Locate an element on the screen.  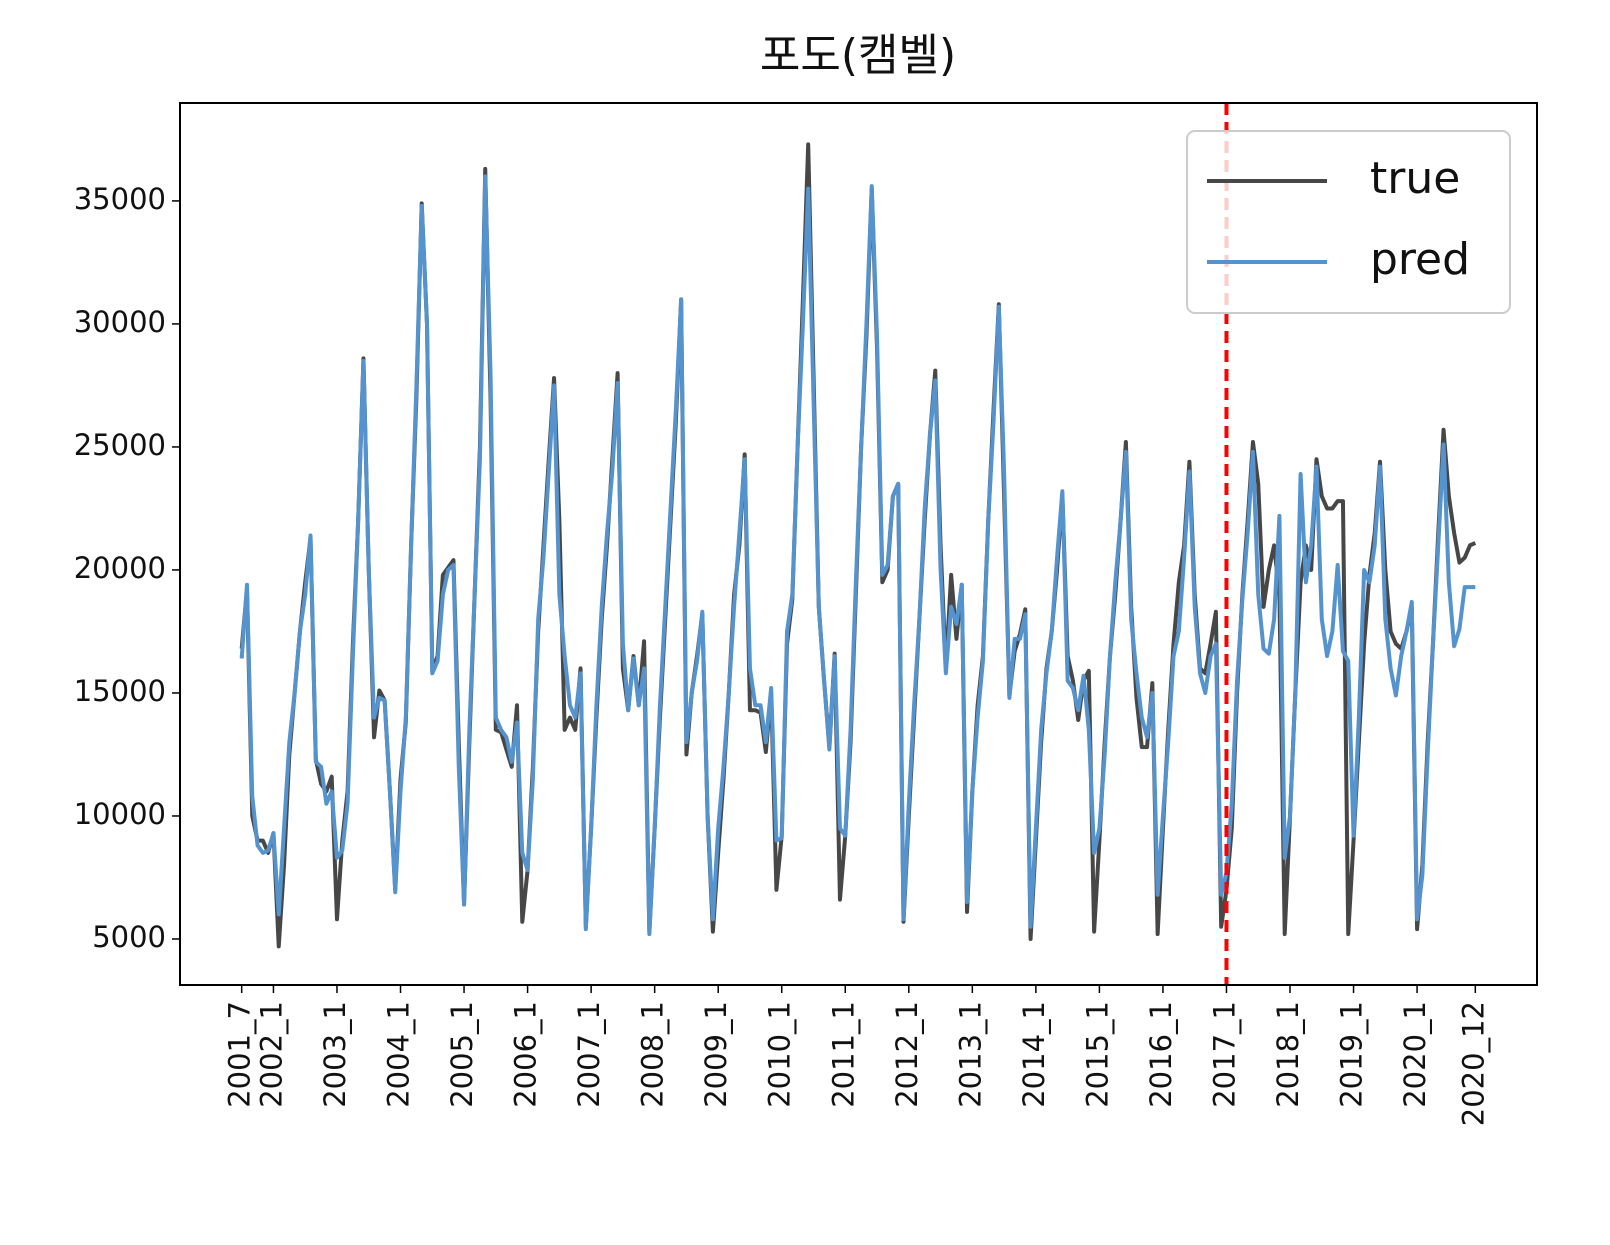
y-tick-label: 15000 is located at coordinates (120, 691).